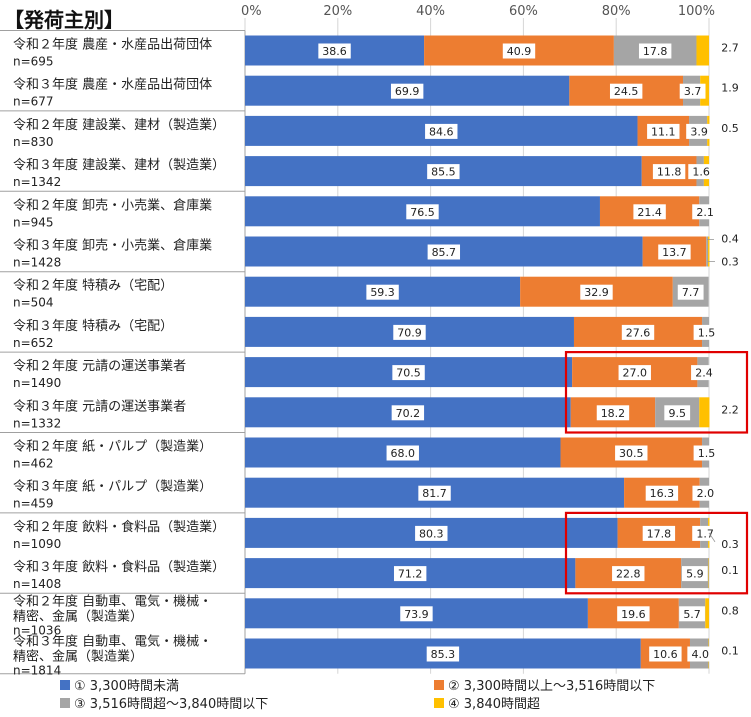 This screenshot has height=717, width=751. I want to click on row-label: 令和２年度 自動車、電気・機械・, so click(112, 601).